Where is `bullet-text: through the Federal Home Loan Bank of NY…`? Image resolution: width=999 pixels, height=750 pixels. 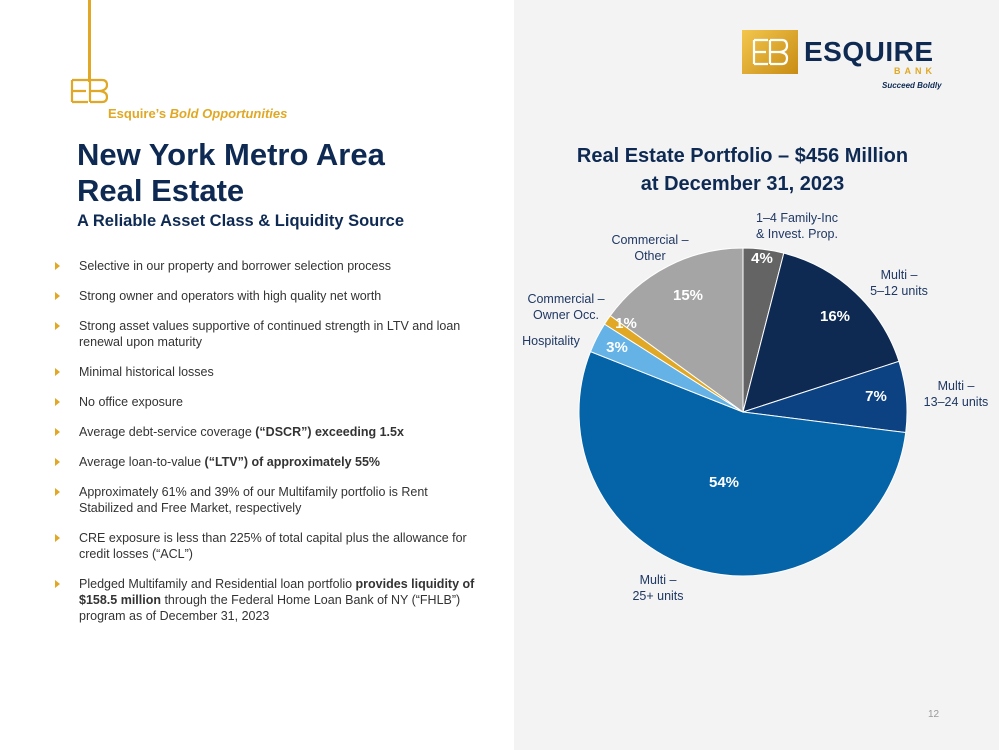
bullet-text: through the Federal Home Loan Bank of NY… is located at coordinates (270, 608).